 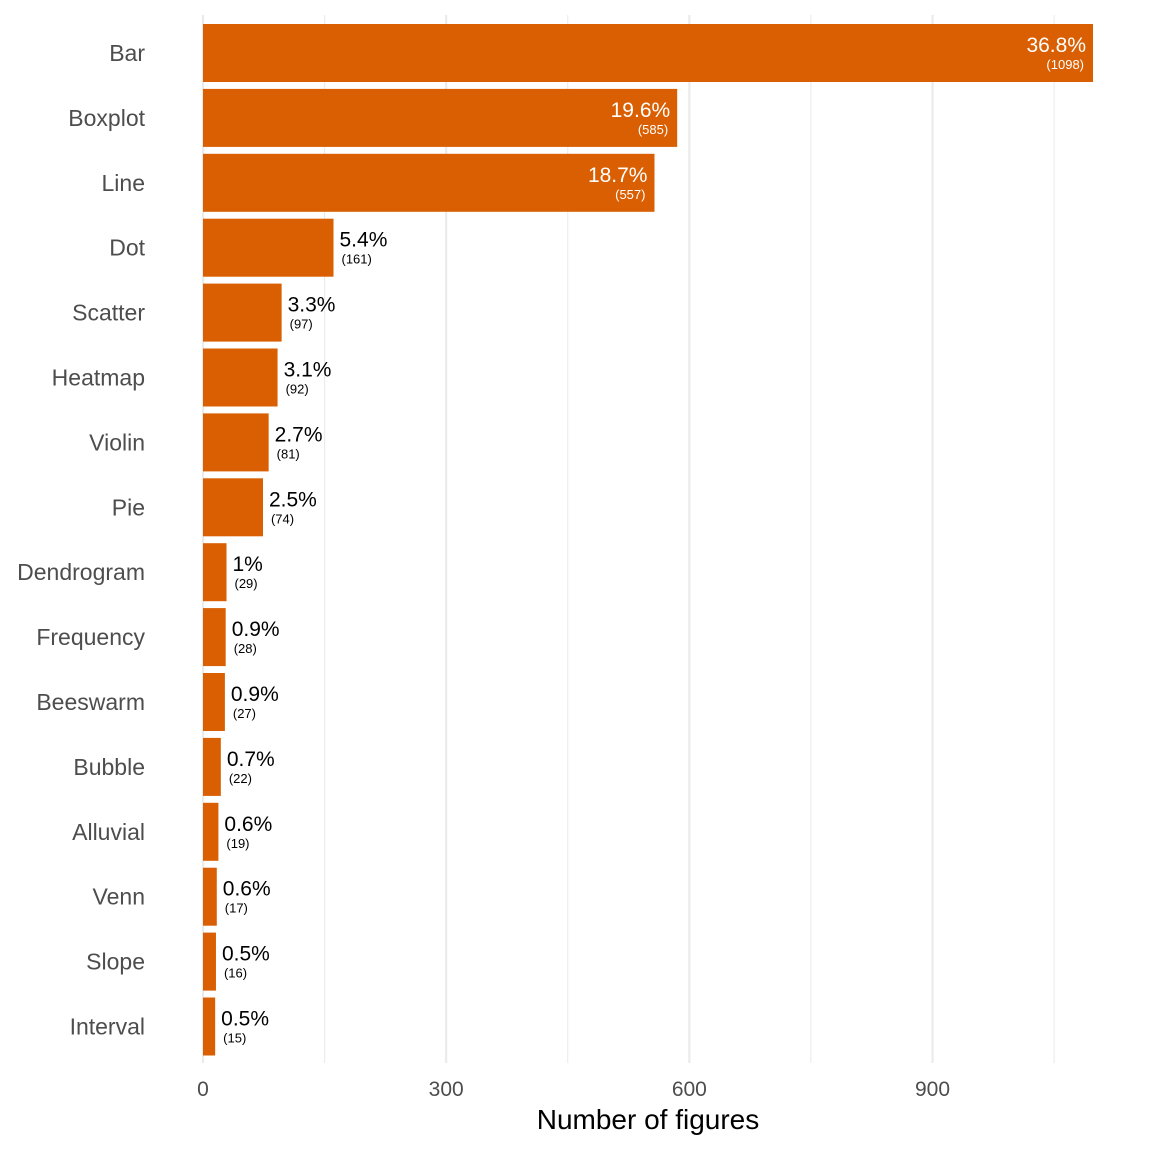 I want to click on x-tick-label: 300, so click(x=446, y=1089).